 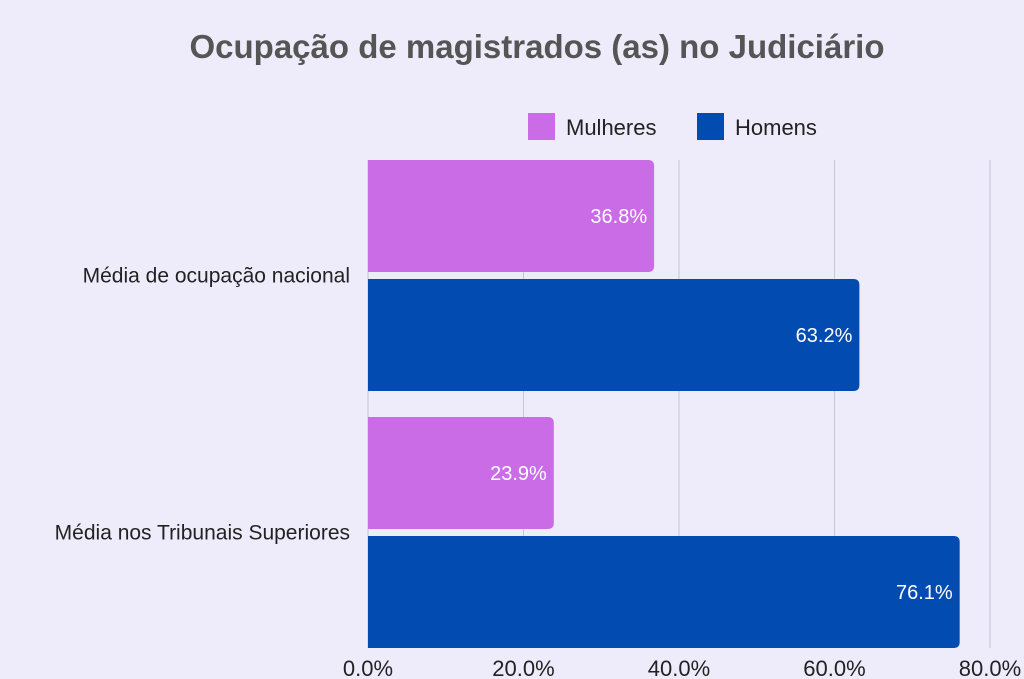 I want to click on x-axis-ticks: 0.0% 20.0% 40.0% 60.0% 80.0%, so click(x=682, y=667).